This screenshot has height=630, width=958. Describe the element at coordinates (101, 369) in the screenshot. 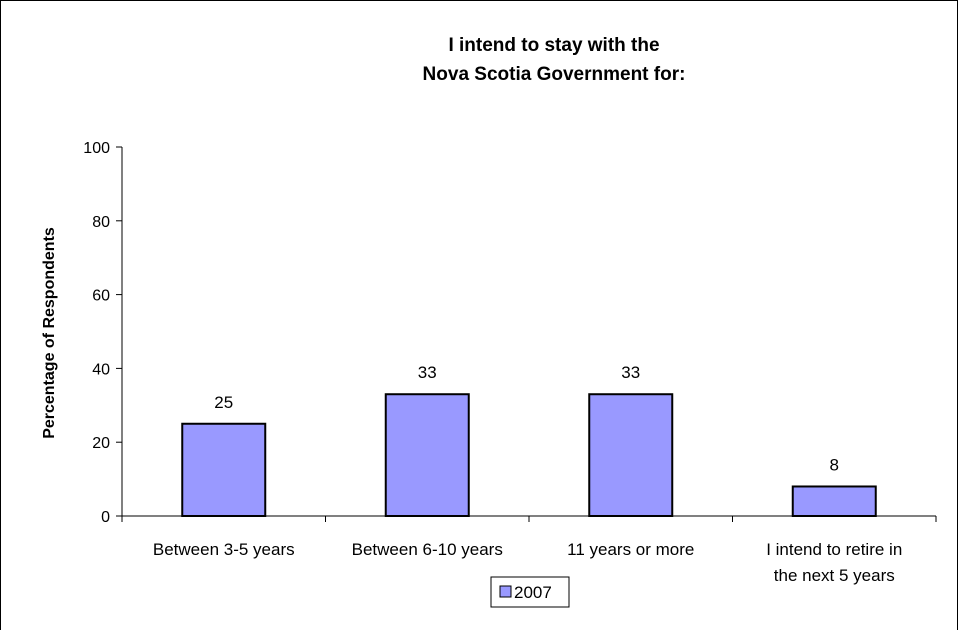

I see `y-tick-label: 40` at that location.